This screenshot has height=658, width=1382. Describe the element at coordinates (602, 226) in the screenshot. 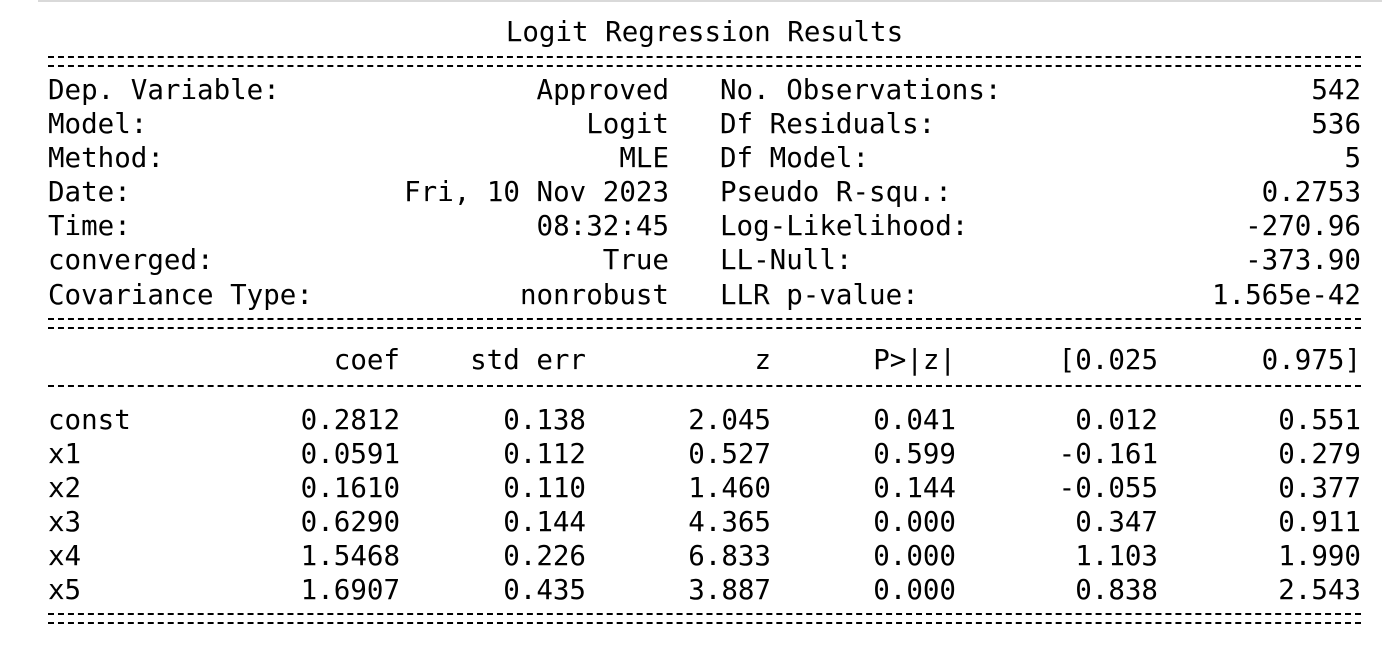

I see `summary-value-left: 08:32:45` at that location.